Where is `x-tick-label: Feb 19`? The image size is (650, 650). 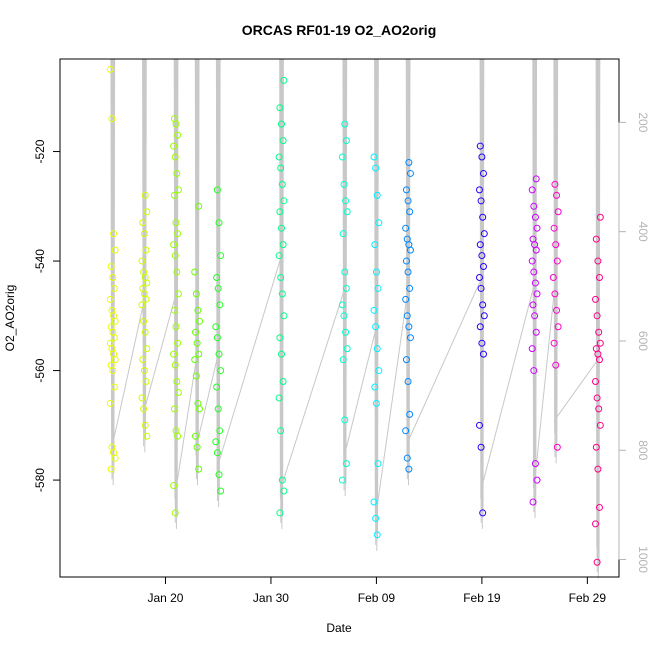 x-tick-label: Feb 19 is located at coordinates (482, 598).